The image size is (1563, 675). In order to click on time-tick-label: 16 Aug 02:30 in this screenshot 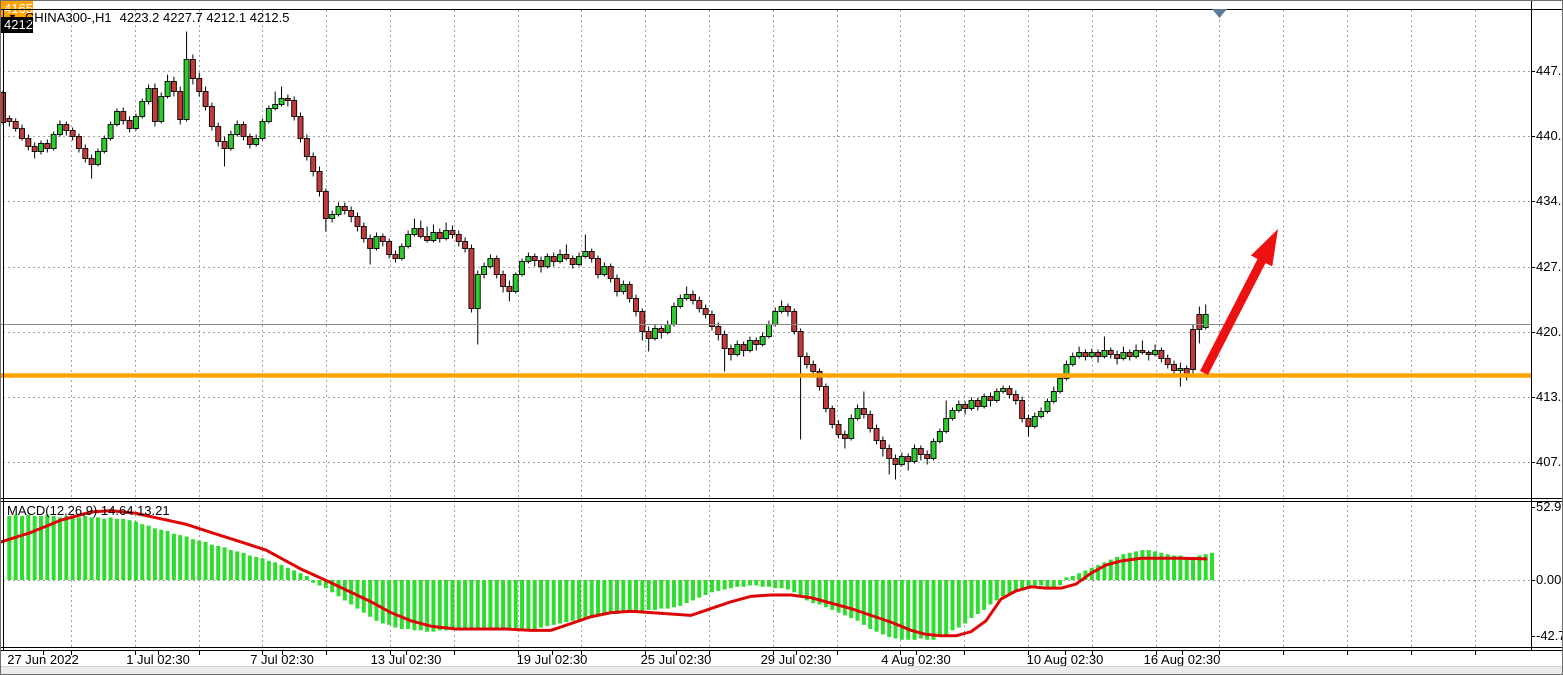, I will do `click(1182, 659)`.